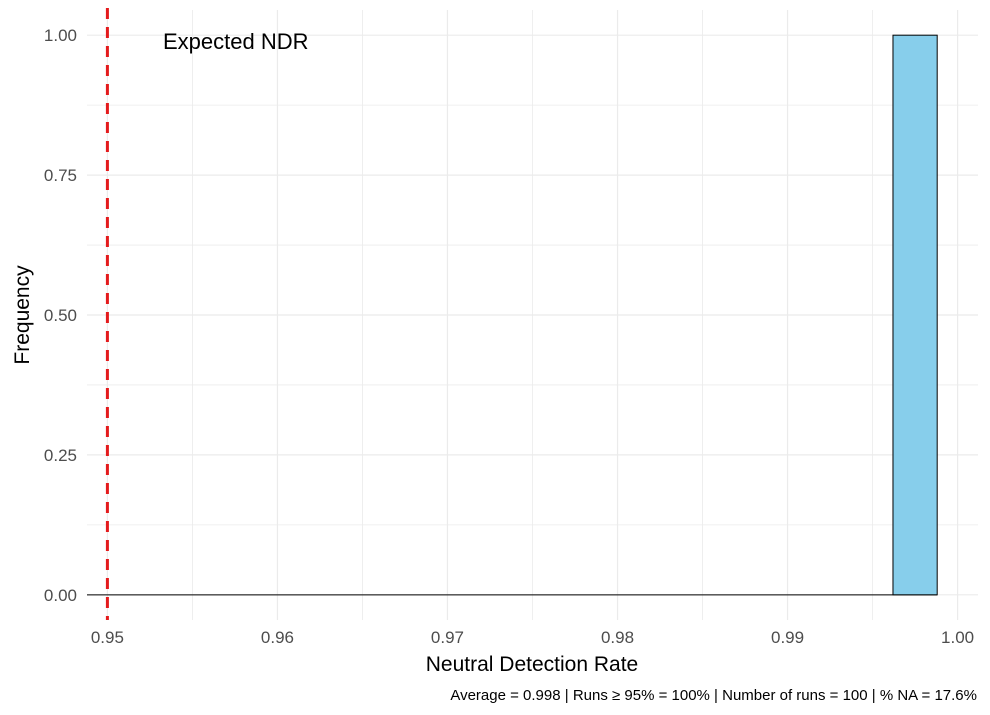  I want to click on x-tick-label: 0.97, so click(447, 637).